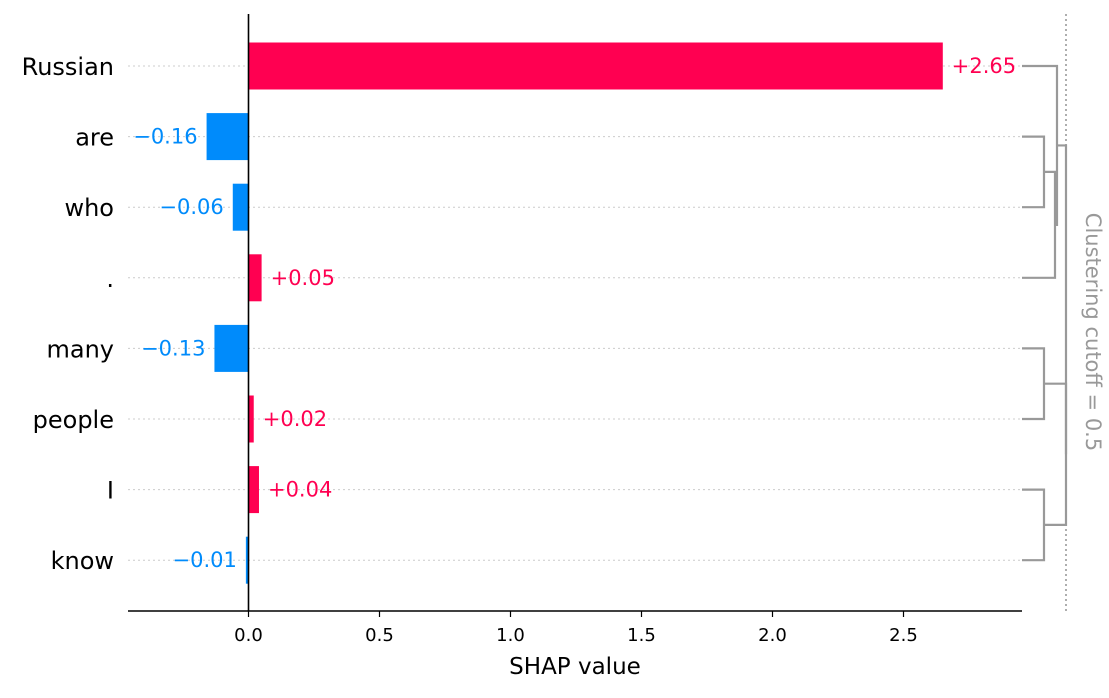  What do you see at coordinates (68, 67) in the screenshot?
I see `category-label-russian: Russian` at bounding box center [68, 67].